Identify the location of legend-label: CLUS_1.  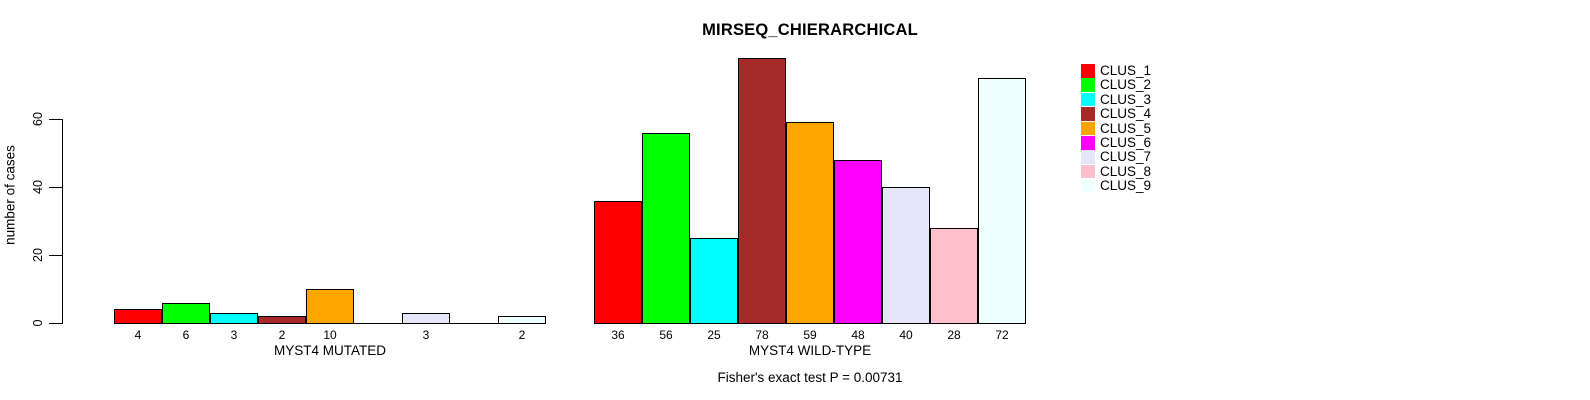
(1126, 70).